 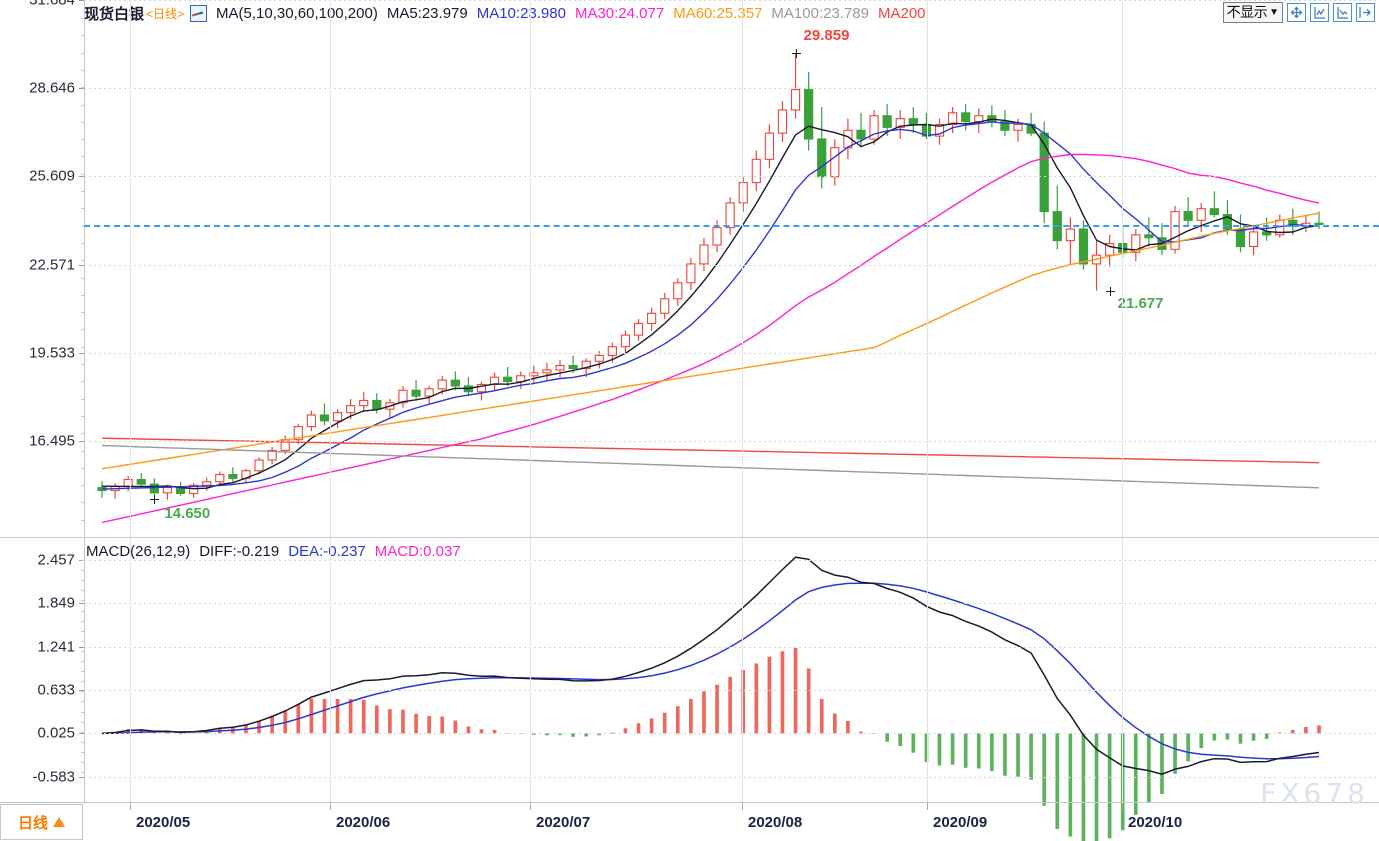 I want to click on zoom-right-icon, so click(x=1342, y=12).